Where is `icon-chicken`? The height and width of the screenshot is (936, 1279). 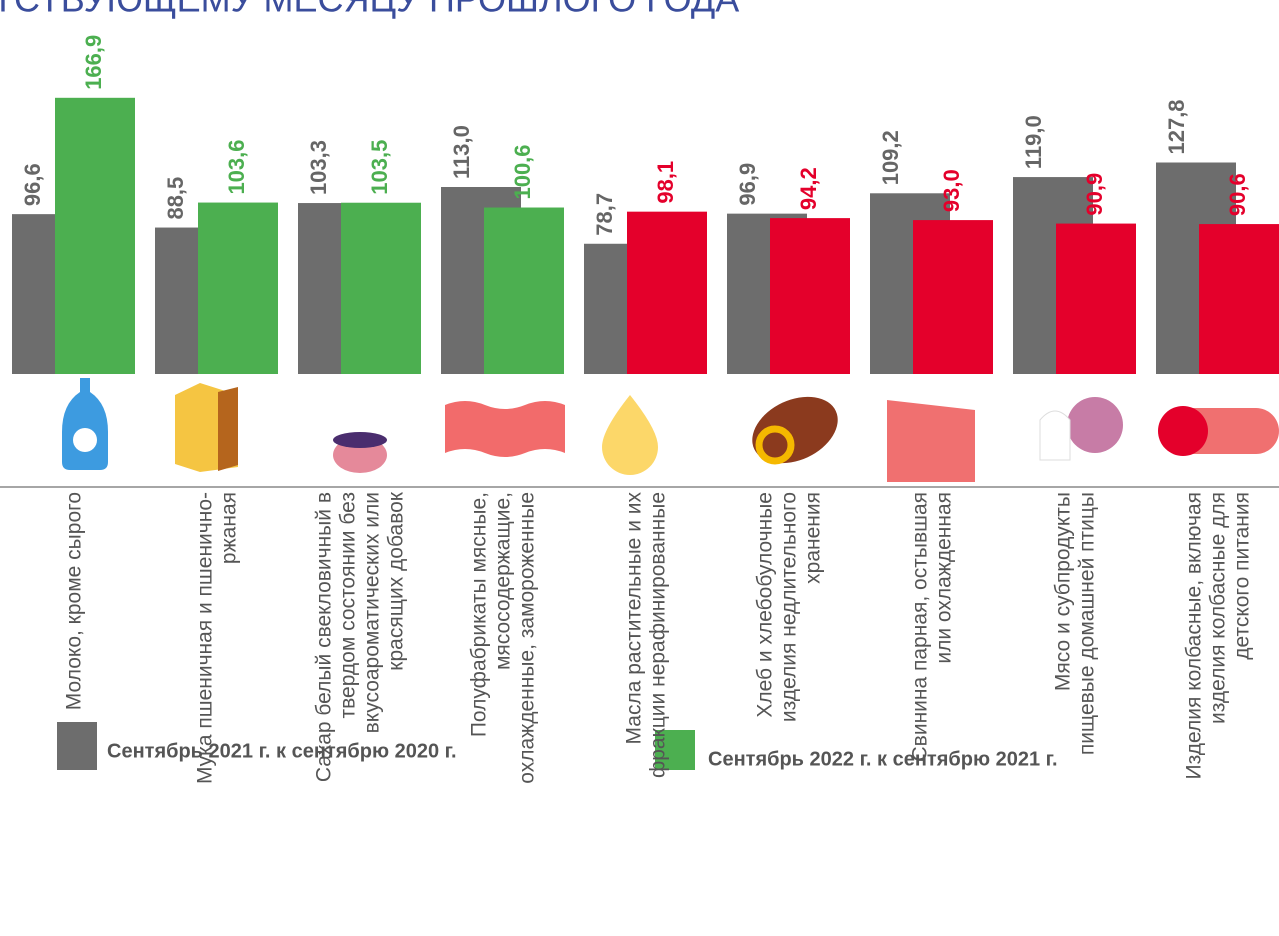 icon-chicken is located at coordinates (1055, 435).